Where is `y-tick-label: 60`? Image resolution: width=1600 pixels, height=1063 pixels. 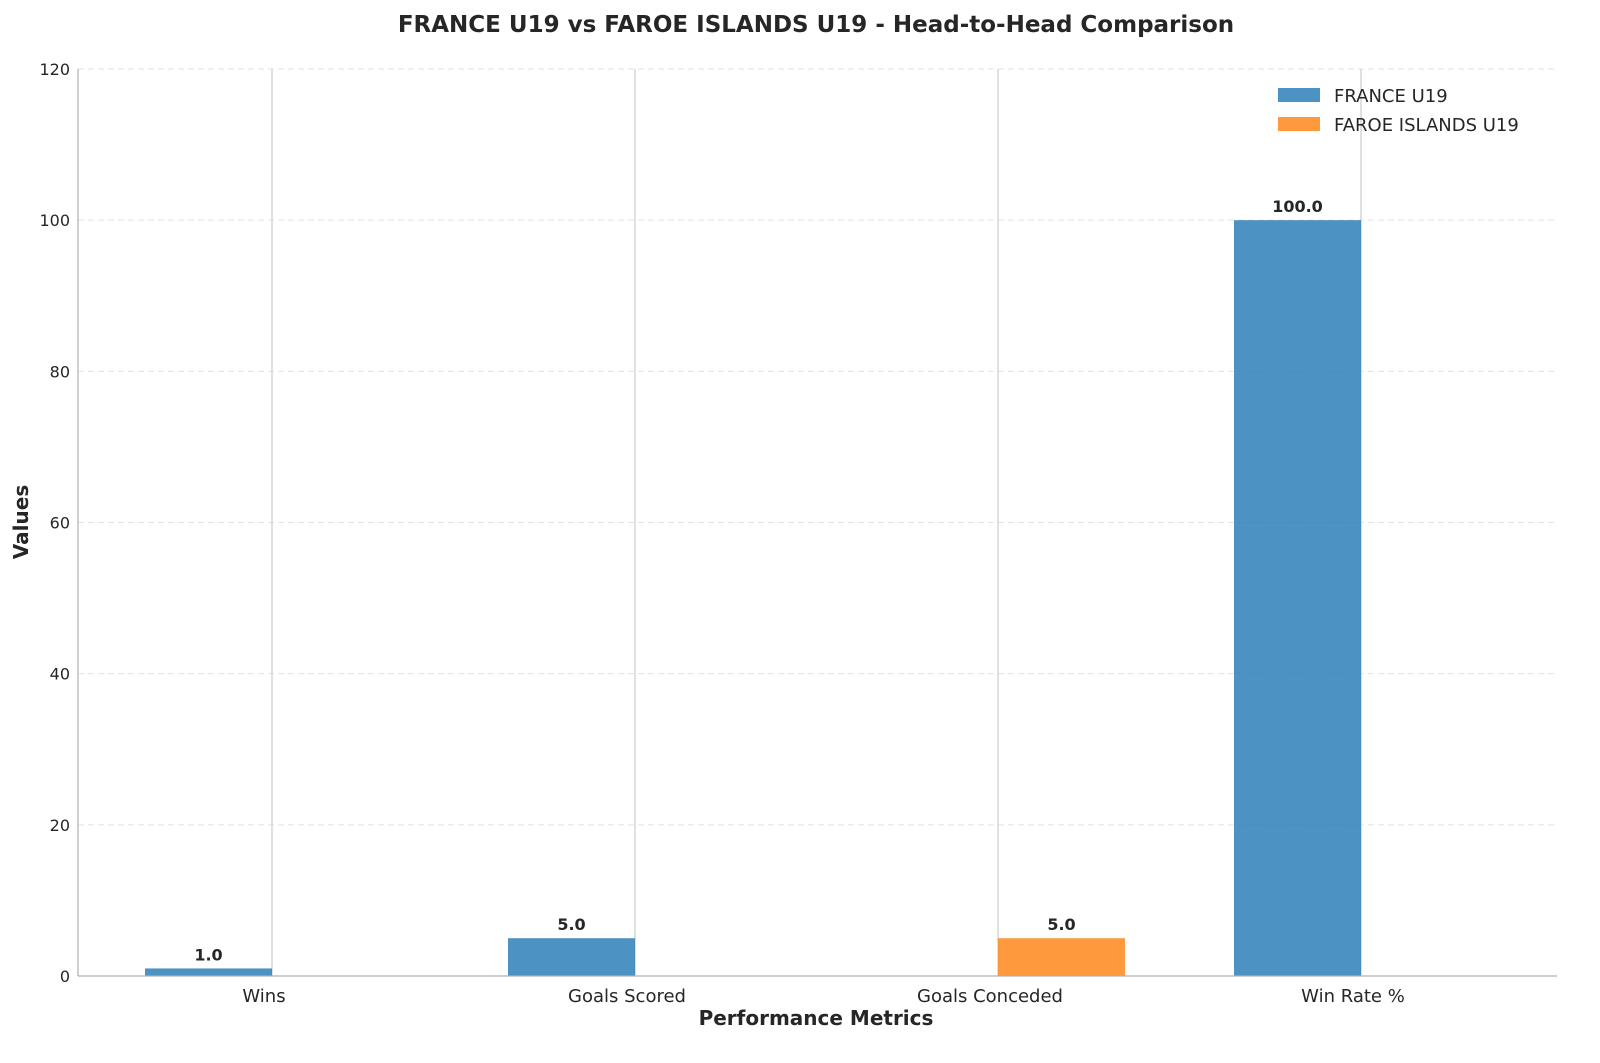
y-tick-label: 60 is located at coordinates (60, 523).